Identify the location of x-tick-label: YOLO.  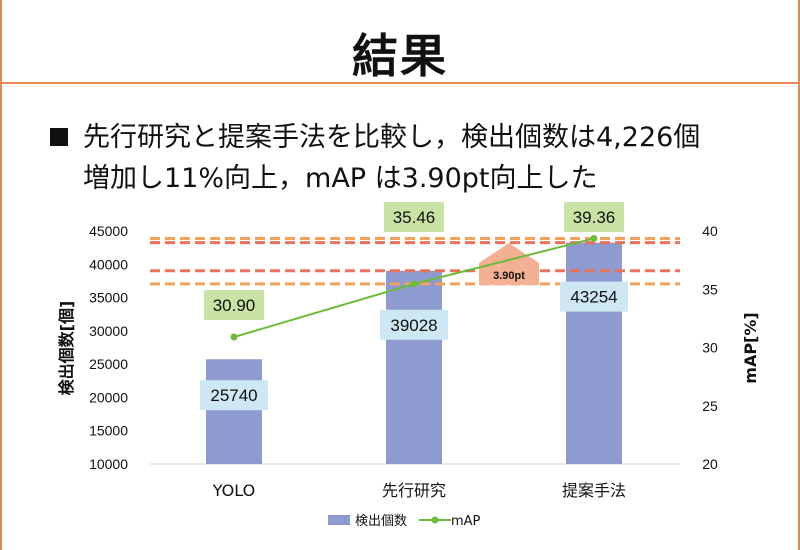
(233, 490).